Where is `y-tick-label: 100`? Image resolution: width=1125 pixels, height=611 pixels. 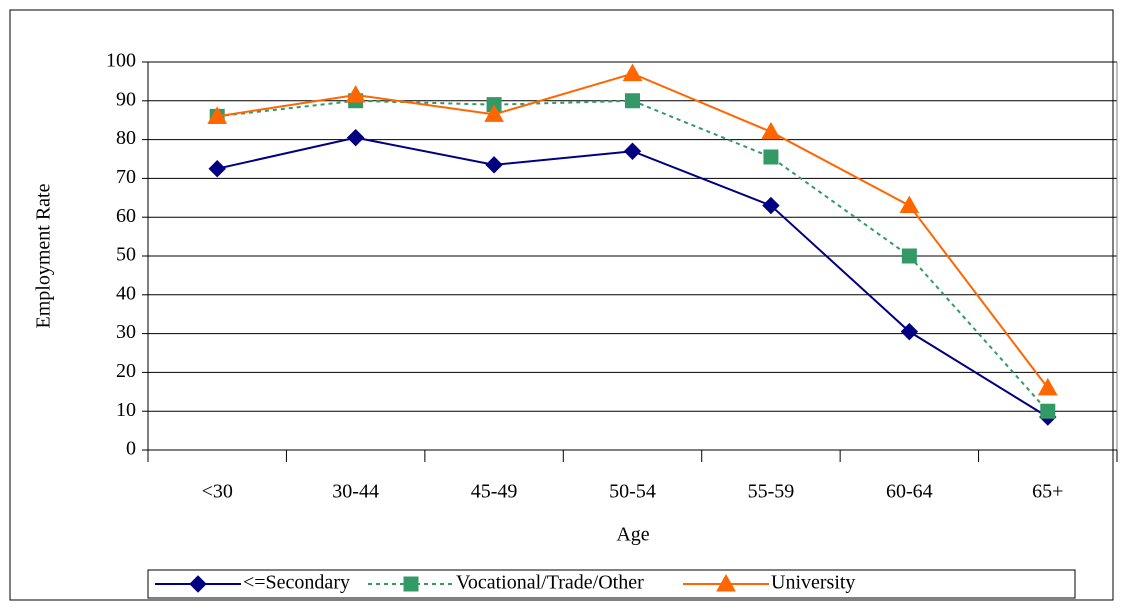 y-tick-label: 100 is located at coordinates (121, 61).